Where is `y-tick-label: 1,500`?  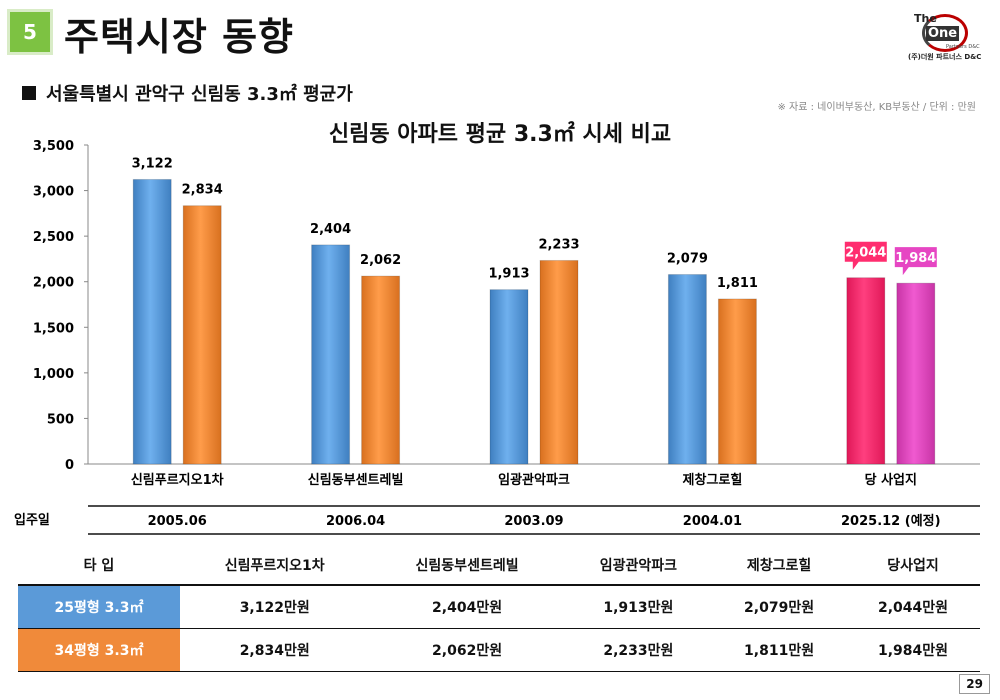
y-tick-label: 1,500 is located at coordinates (53, 328).